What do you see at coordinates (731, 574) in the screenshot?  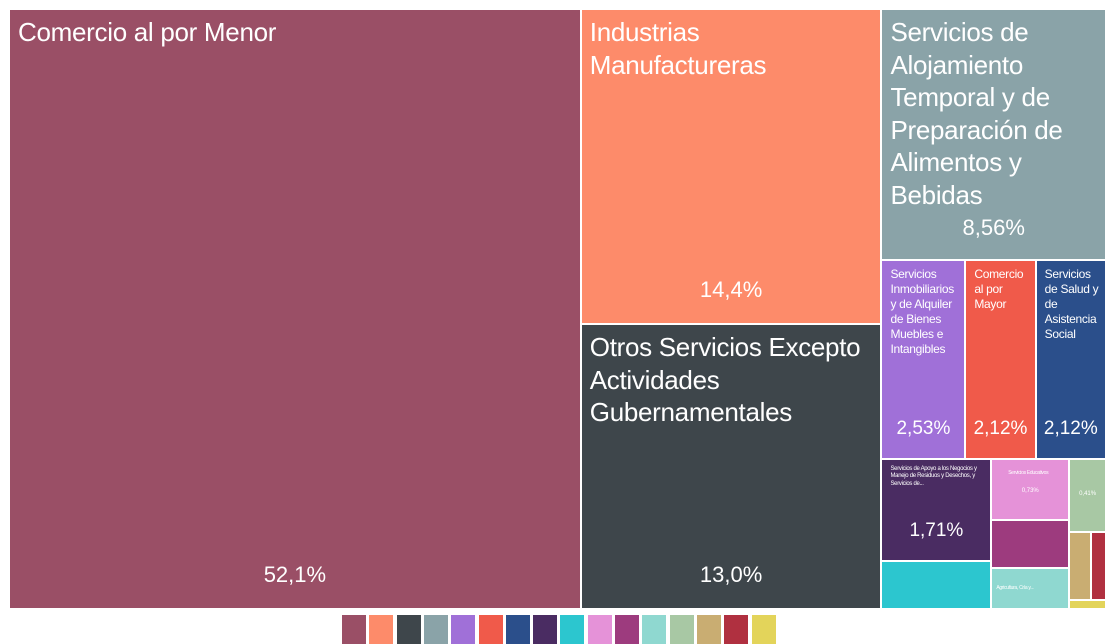 I see `value-label: 13,0%` at bounding box center [731, 574].